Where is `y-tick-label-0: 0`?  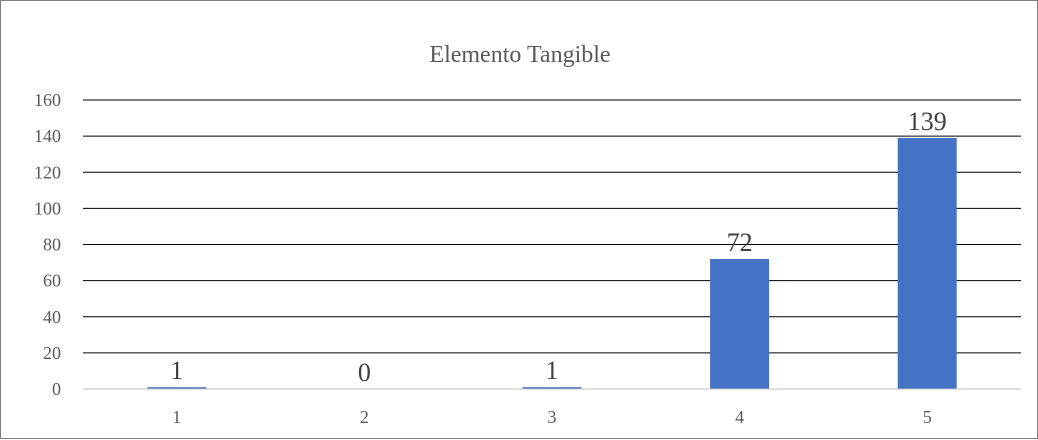
y-tick-label-0: 0 is located at coordinates (56, 389).